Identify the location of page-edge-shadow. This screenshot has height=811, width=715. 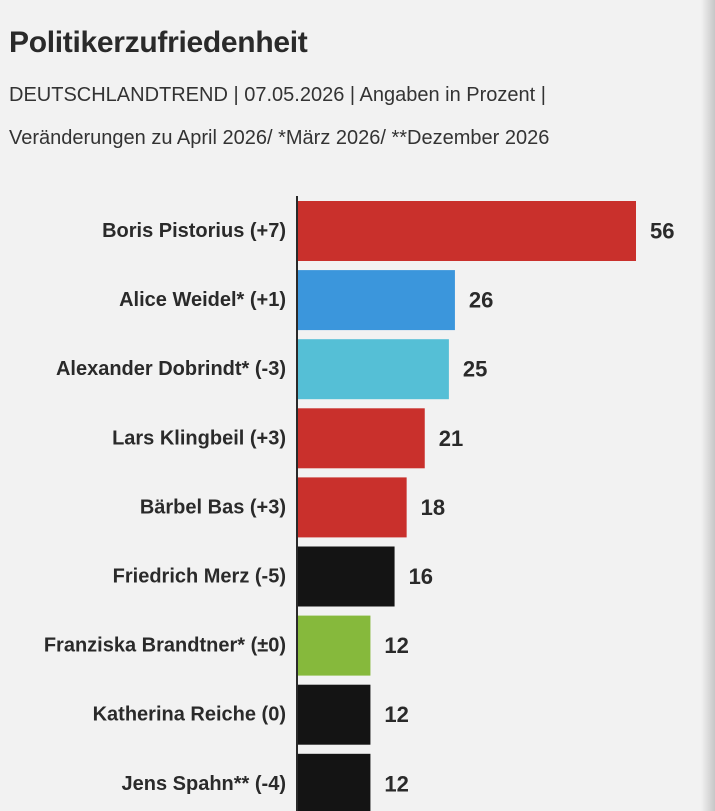
(708, 405).